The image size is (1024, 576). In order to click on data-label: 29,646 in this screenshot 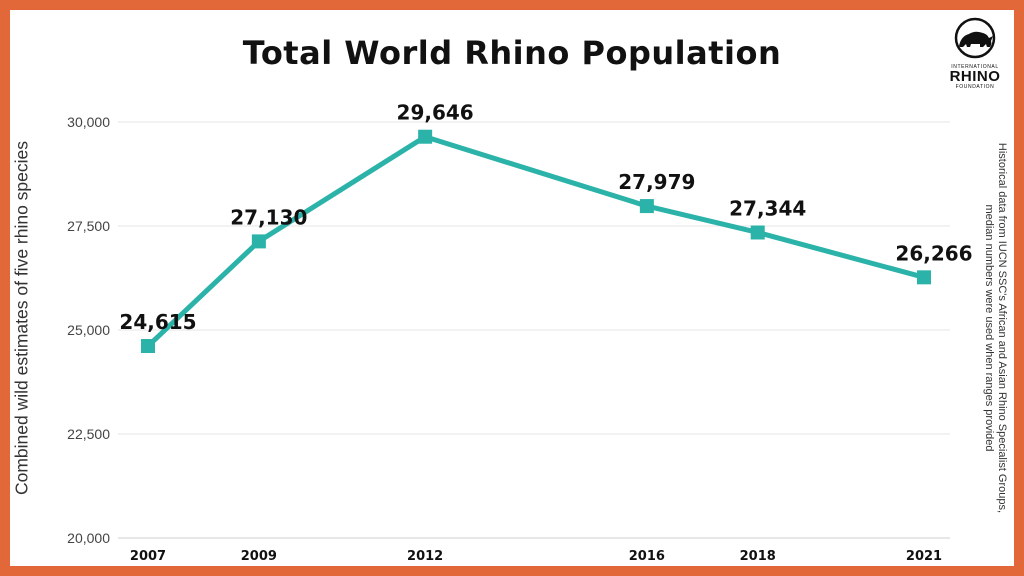, I will do `click(435, 113)`.